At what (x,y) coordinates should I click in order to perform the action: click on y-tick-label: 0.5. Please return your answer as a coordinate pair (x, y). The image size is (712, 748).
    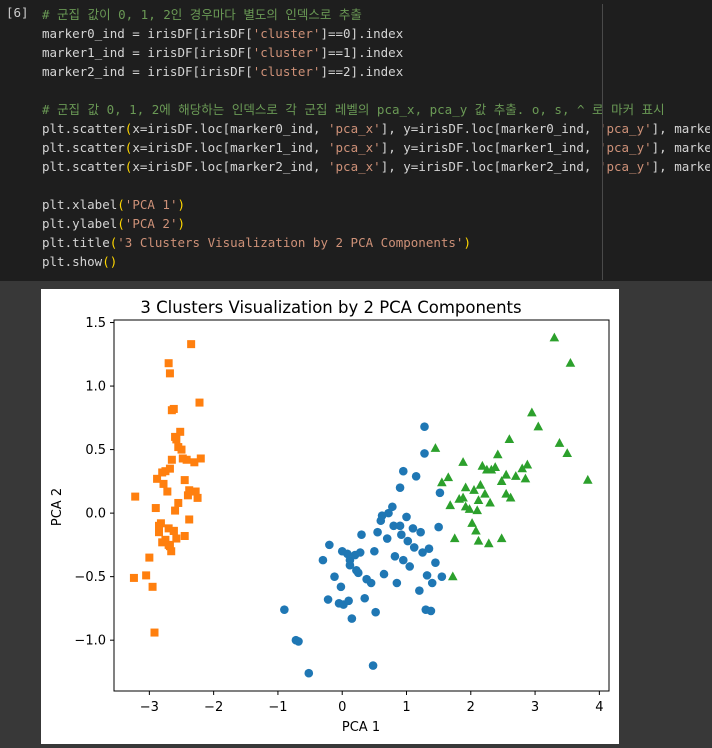
    Looking at the image, I should click on (95, 450).